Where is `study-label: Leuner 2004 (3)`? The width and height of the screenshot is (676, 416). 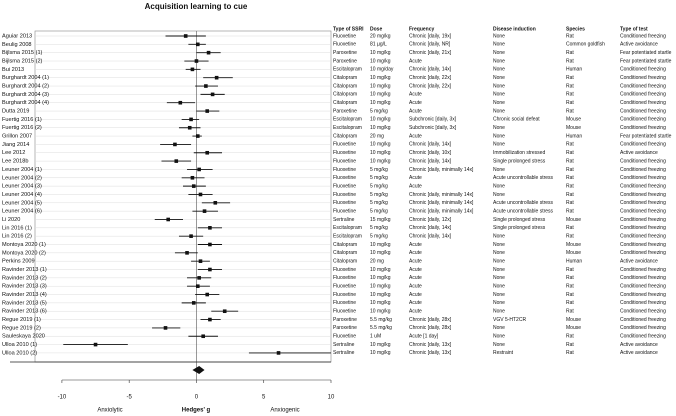
study-label: Leuner 2004 (3) is located at coordinates (22, 187).